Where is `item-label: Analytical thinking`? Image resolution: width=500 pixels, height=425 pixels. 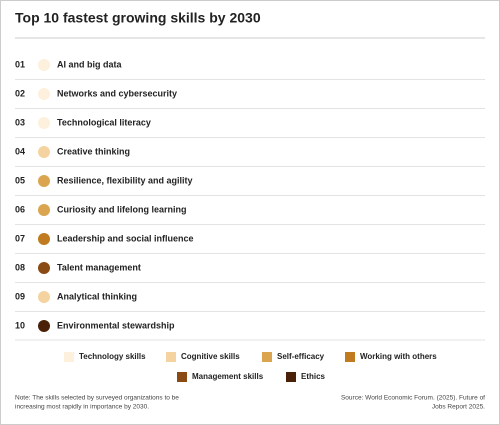
item-label: Analytical thinking is located at coordinates (97, 296).